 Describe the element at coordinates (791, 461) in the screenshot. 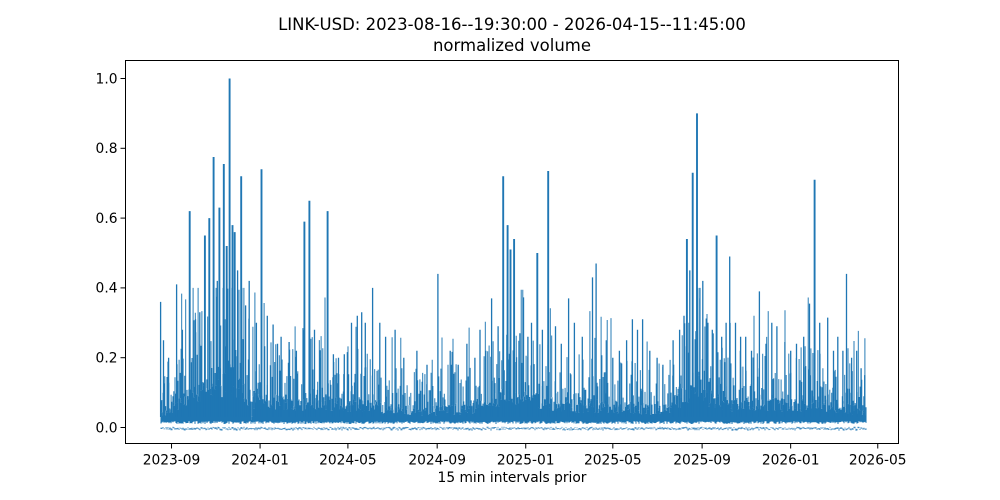

I see `x-tick-label: 2026-01` at that location.